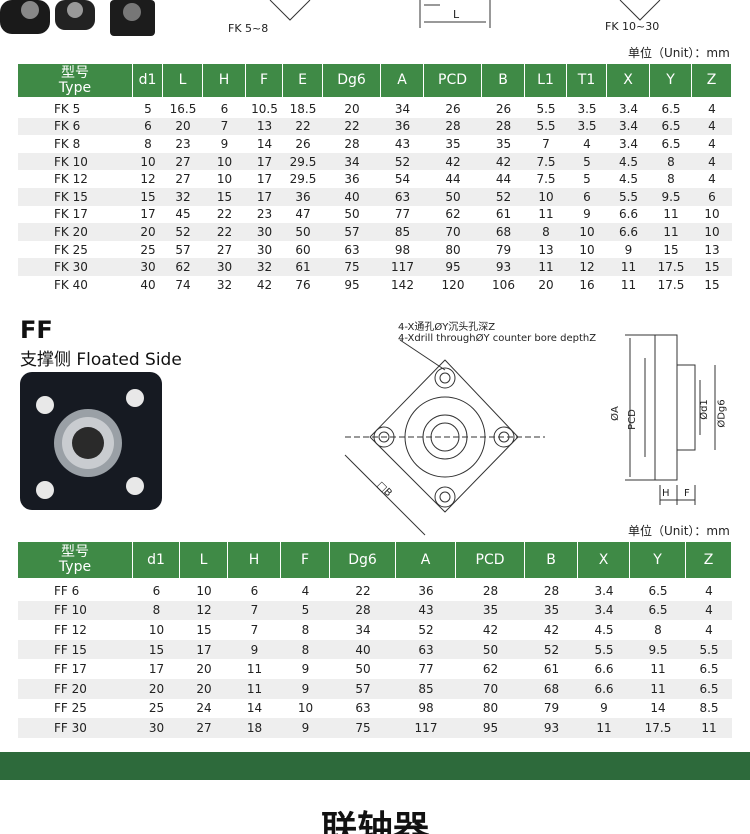 This screenshot has height=834, width=750. Describe the element at coordinates (587, 108) in the screenshot. I see `table-cell: 3.5` at that location.